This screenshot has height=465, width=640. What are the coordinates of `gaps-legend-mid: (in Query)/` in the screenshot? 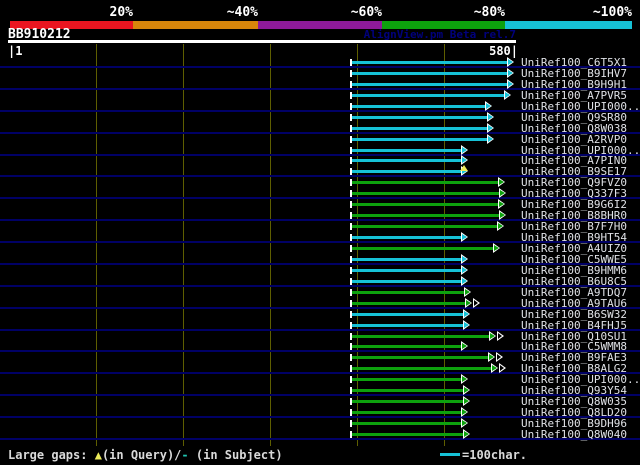 It's located at (141, 455).